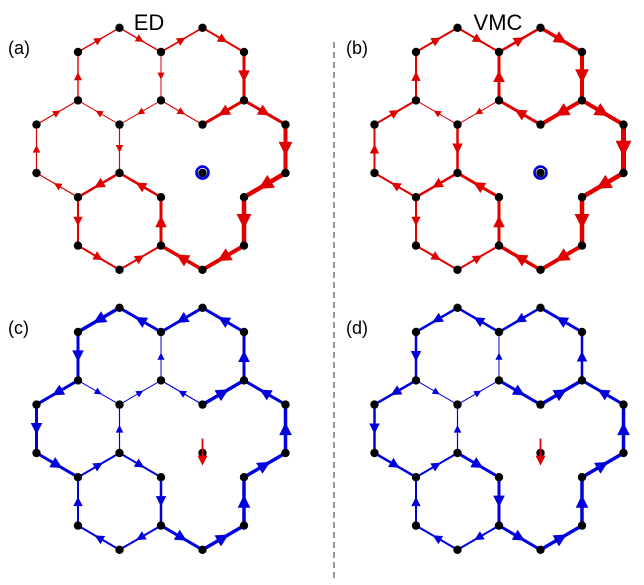  Describe the element at coordinates (357, 48) in the screenshot. I see `panel-label-b: (b)` at that location.